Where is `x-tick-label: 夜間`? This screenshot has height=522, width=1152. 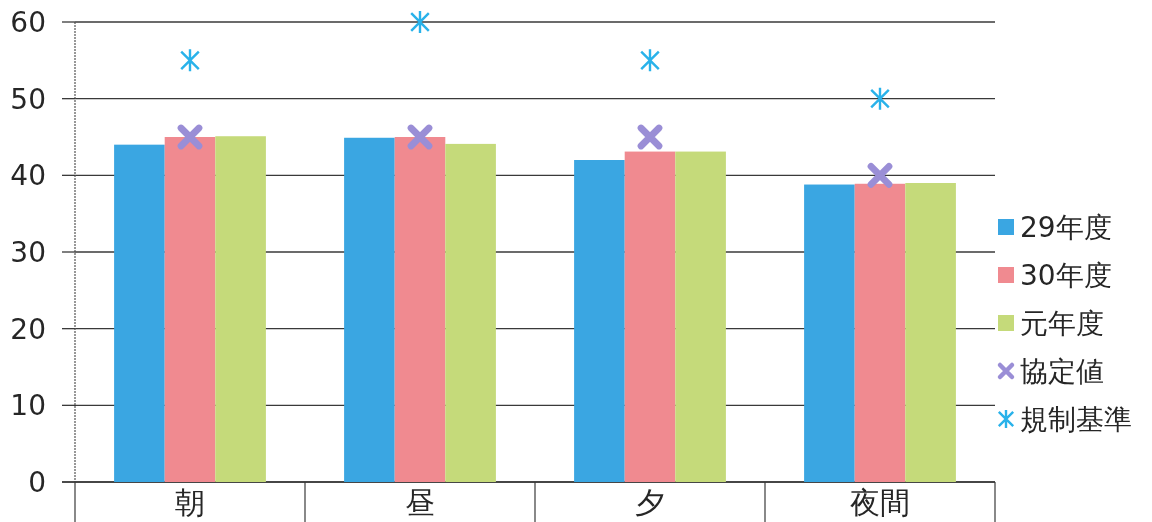 x-tick-label: 夜間 is located at coordinates (880, 502).